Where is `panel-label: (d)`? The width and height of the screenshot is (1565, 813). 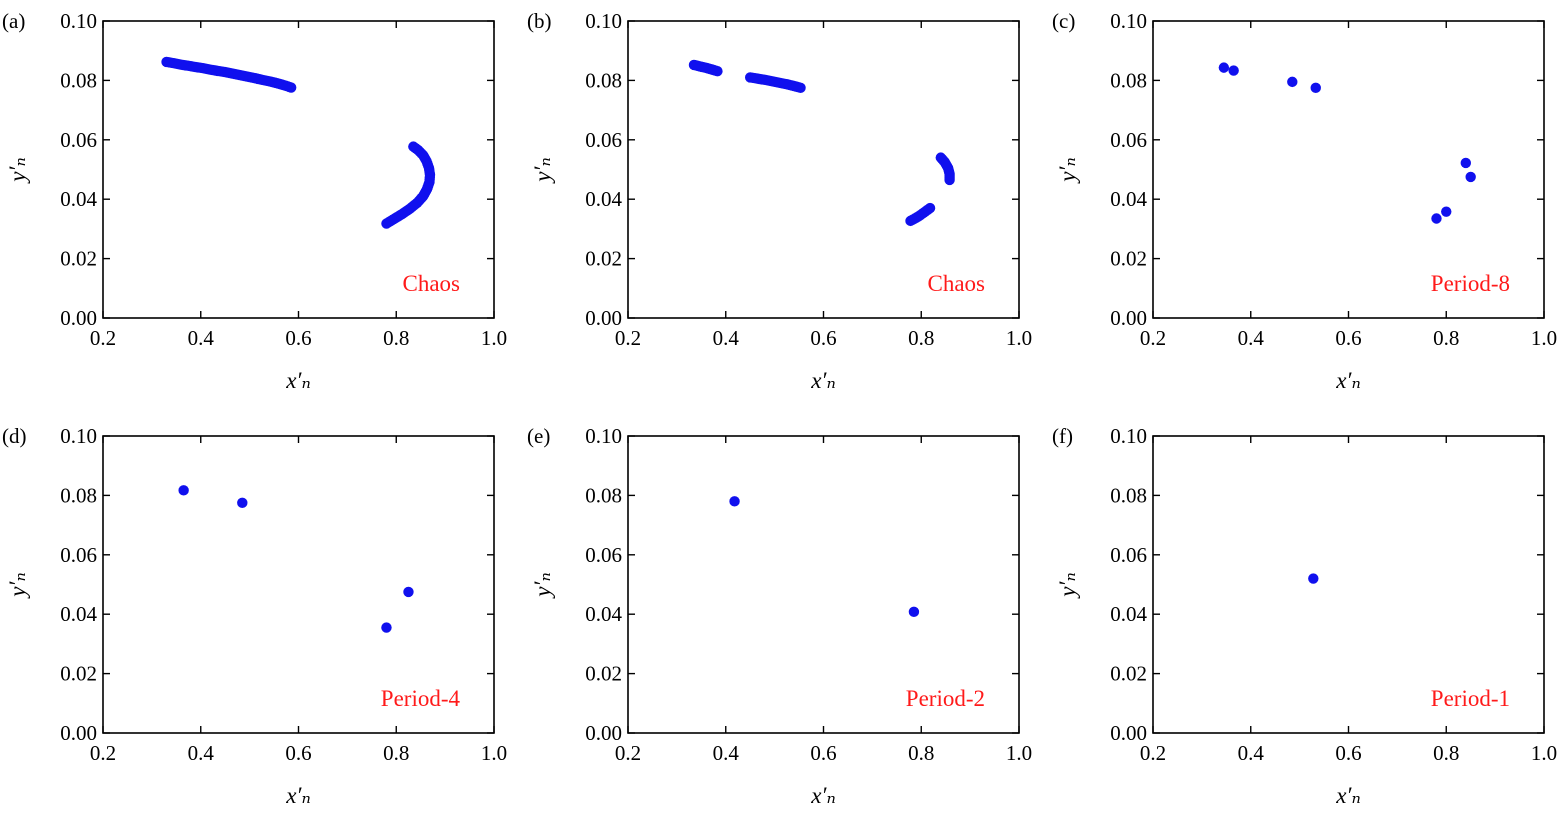 panel-label: (d) is located at coordinates (14, 436).